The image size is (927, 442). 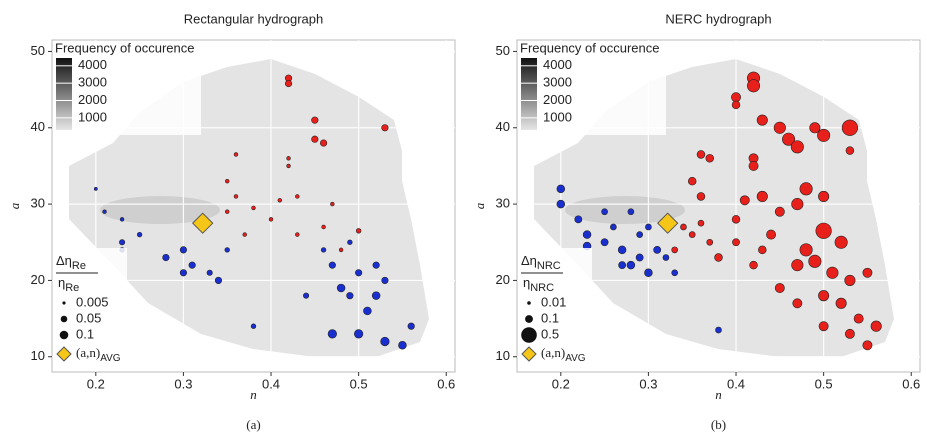 What do you see at coordinates (124, 47) in the screenshot?
I see `legend-title: Frequency of occurence` at bounding box center [124, 47].